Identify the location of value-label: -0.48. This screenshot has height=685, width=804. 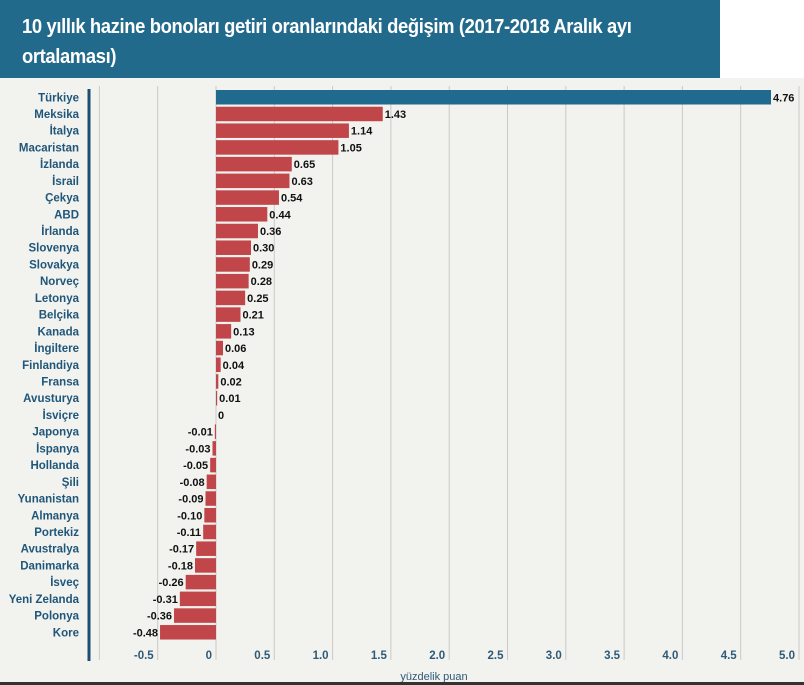
(145, 633).